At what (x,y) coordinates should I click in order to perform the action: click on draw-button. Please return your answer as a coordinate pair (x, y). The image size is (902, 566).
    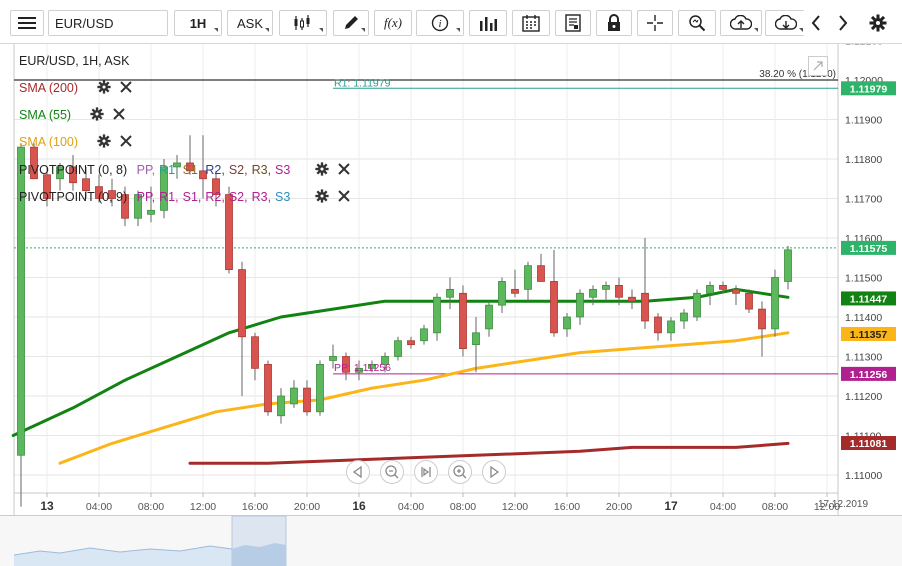
    Looking at the image, I should click on (351, 23).